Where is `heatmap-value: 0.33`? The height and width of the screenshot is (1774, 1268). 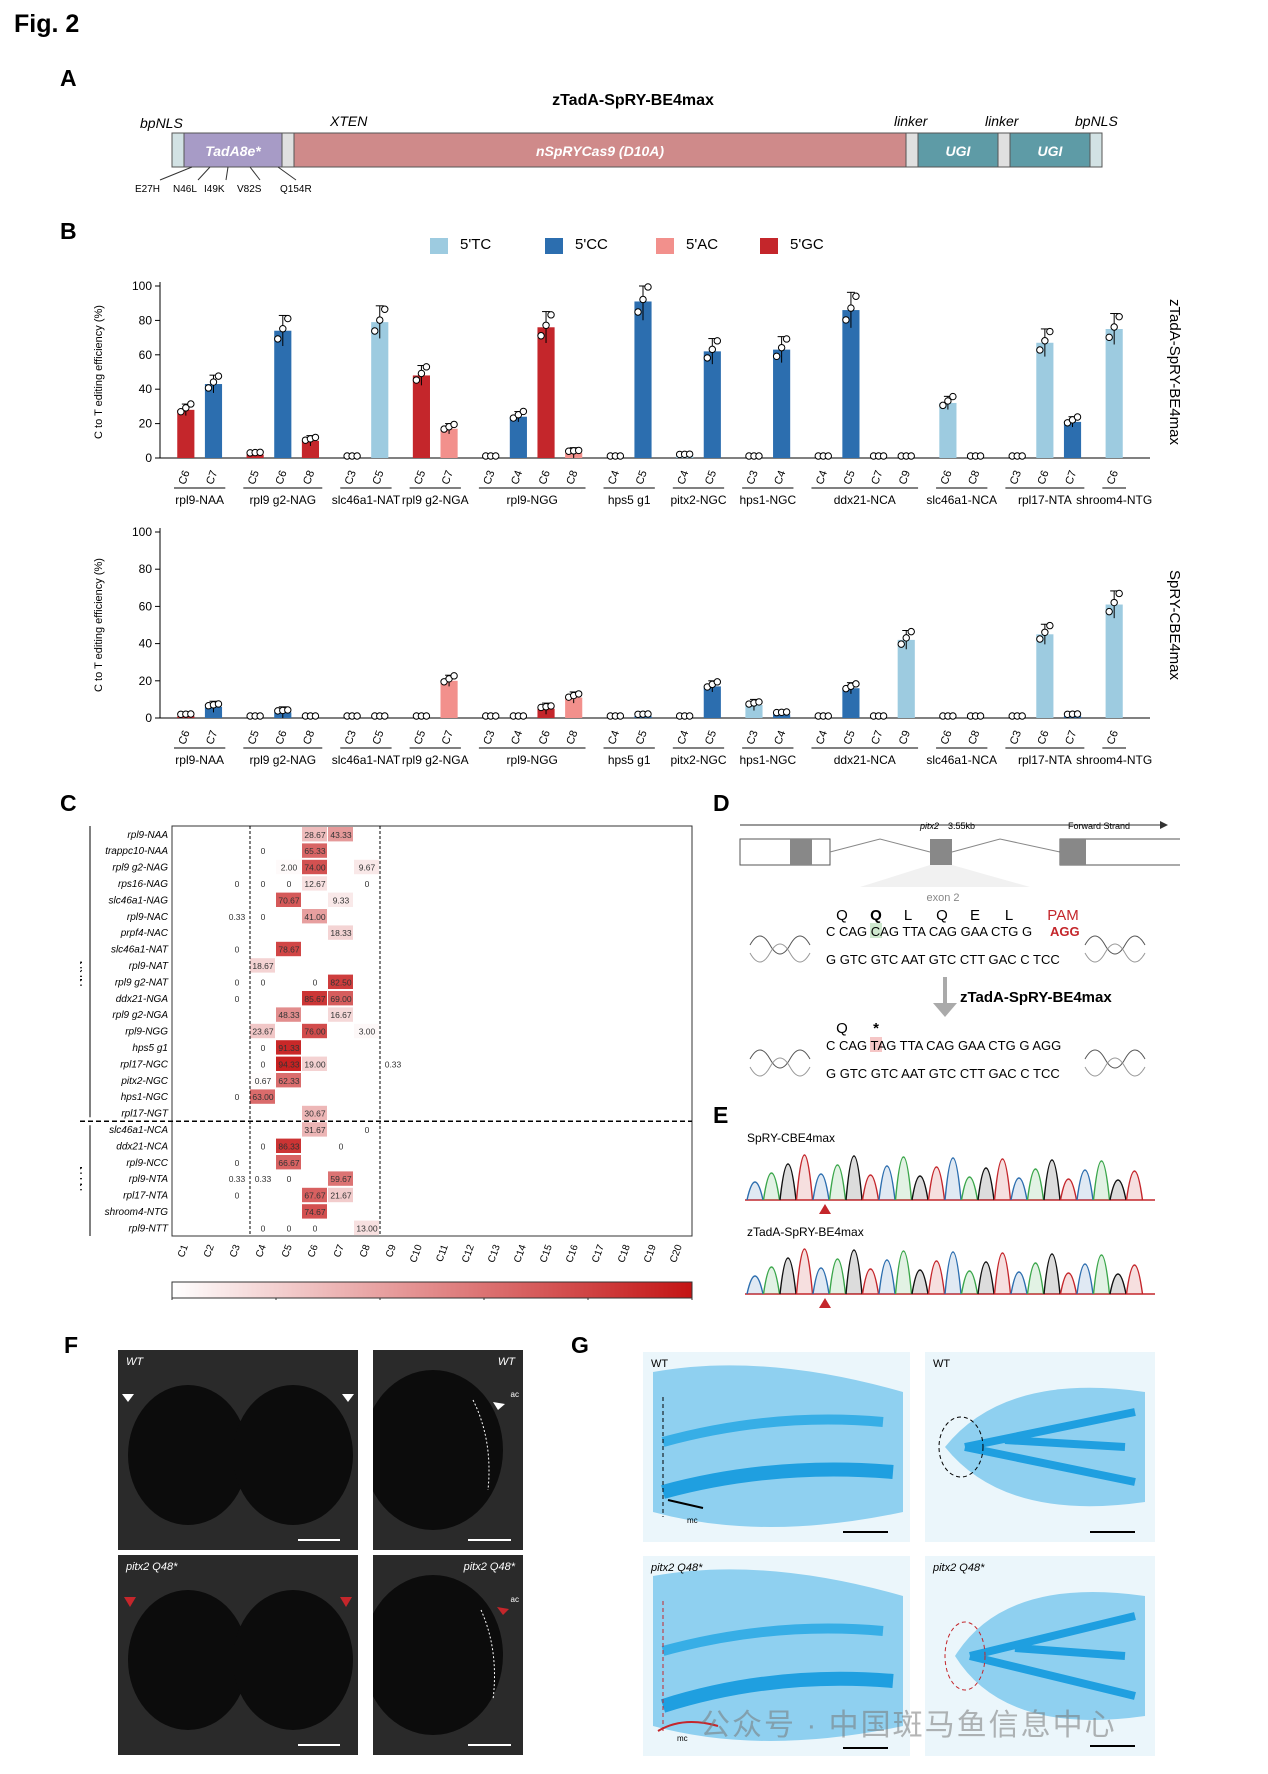
heatmap-value: 0.33 is located at coordinates (237, 1179).